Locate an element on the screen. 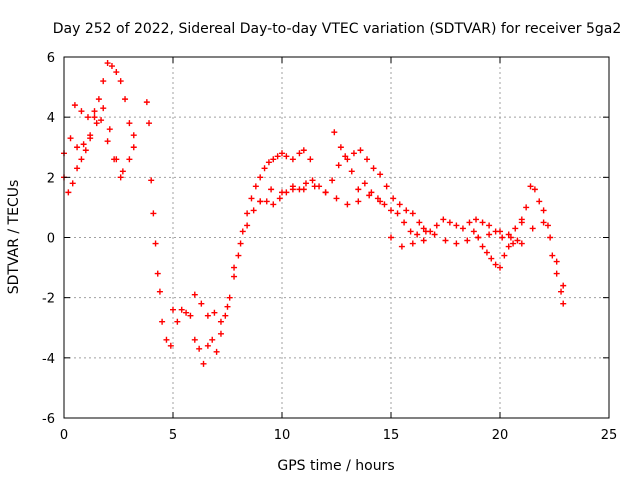  x-axis-label: GPS time / hours is located at coordinates (335, 466).